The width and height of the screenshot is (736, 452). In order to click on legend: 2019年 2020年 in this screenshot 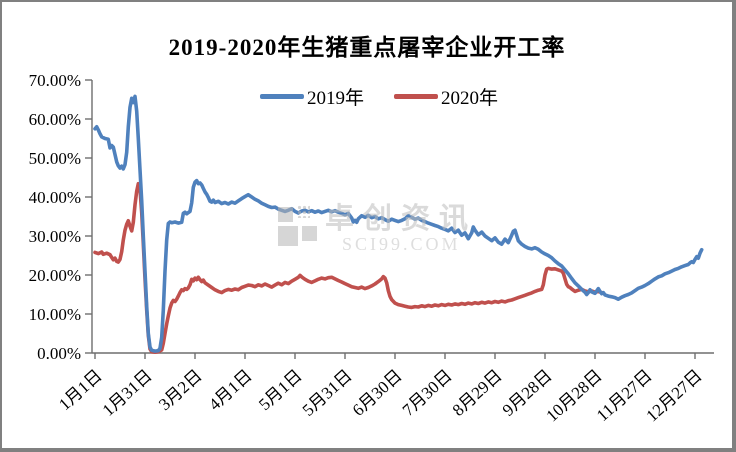, I will do `click(378, 96)`.